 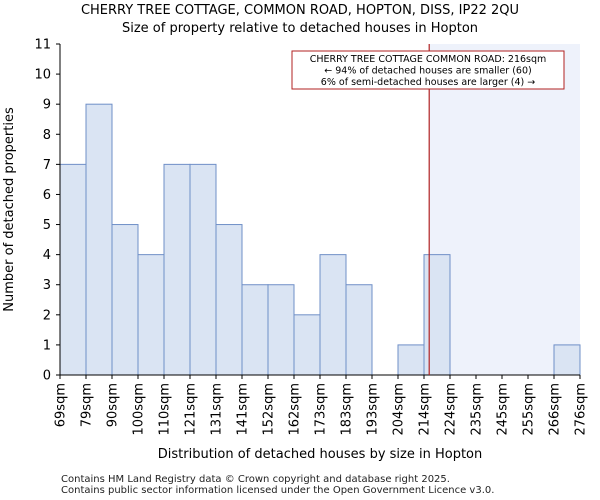 What do you see at coordinates (321, 409) in the screenshot?
I see `x-tick-label: 173sqm` at bounding box center [321, 409].